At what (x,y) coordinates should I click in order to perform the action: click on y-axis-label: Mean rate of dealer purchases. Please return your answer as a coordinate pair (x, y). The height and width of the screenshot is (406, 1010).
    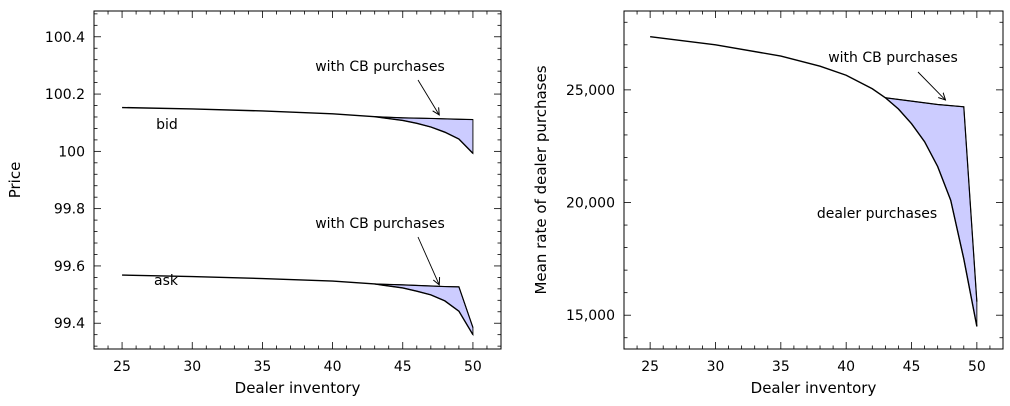
    Looking at the image, I should click on (541, 179).